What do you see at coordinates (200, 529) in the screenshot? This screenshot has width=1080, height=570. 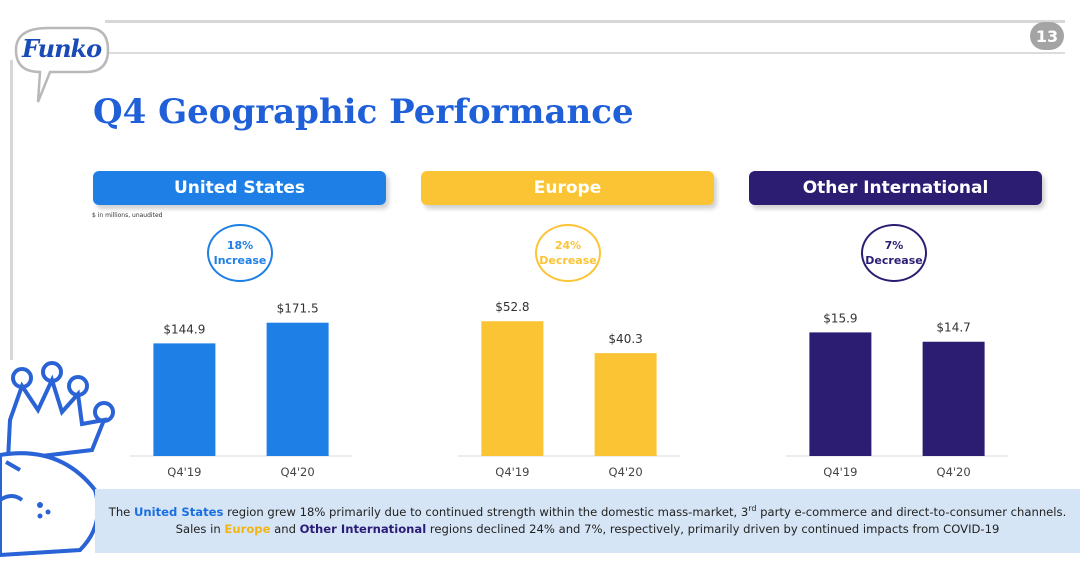 I see `footer-text: Sales in` at bounding box center [200, 529].